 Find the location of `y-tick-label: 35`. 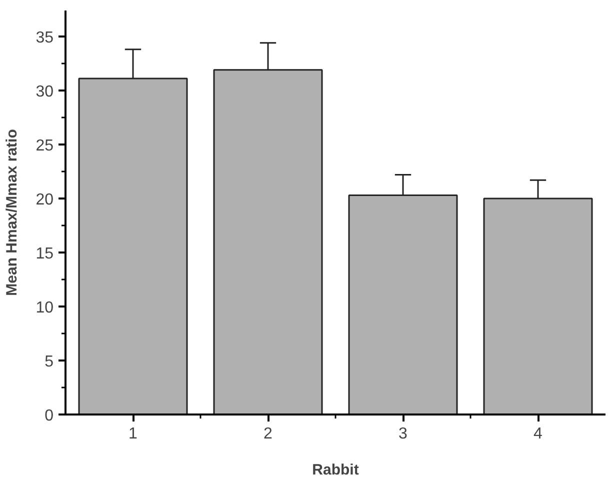

y-tick-label: 35 is located at coordinates (45, 37).